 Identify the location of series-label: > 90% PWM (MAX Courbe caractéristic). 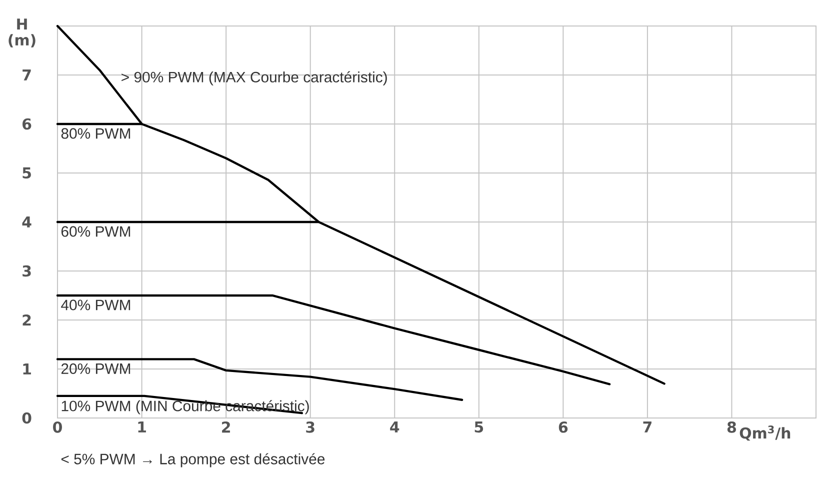
(254, 78).